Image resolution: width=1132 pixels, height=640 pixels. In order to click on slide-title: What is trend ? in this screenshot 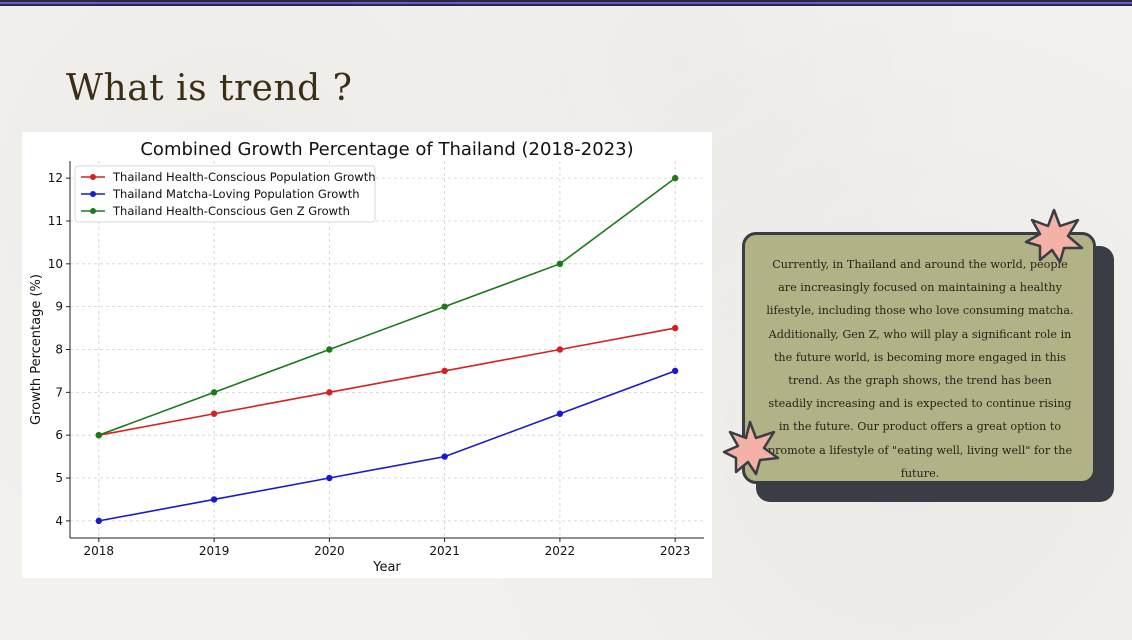, I will do `click(209, 88)`.